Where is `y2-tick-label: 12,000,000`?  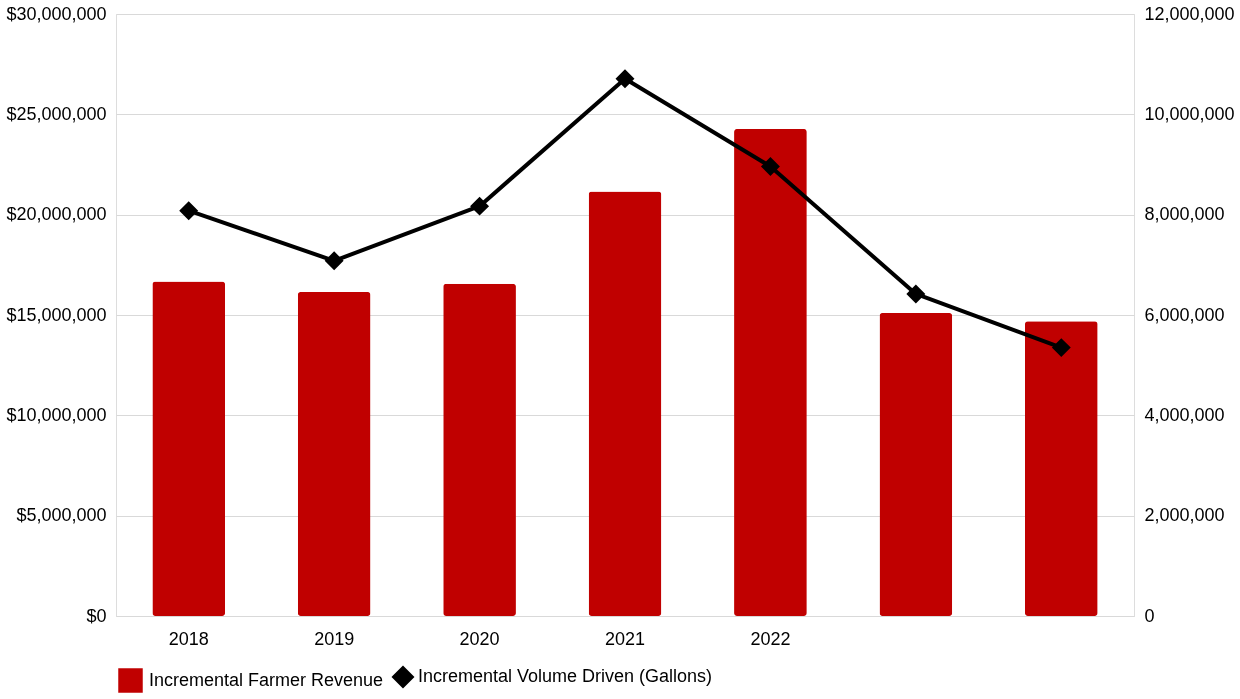 y2-tick-label: 12,000,000 is located at coordinates (1189, 13).